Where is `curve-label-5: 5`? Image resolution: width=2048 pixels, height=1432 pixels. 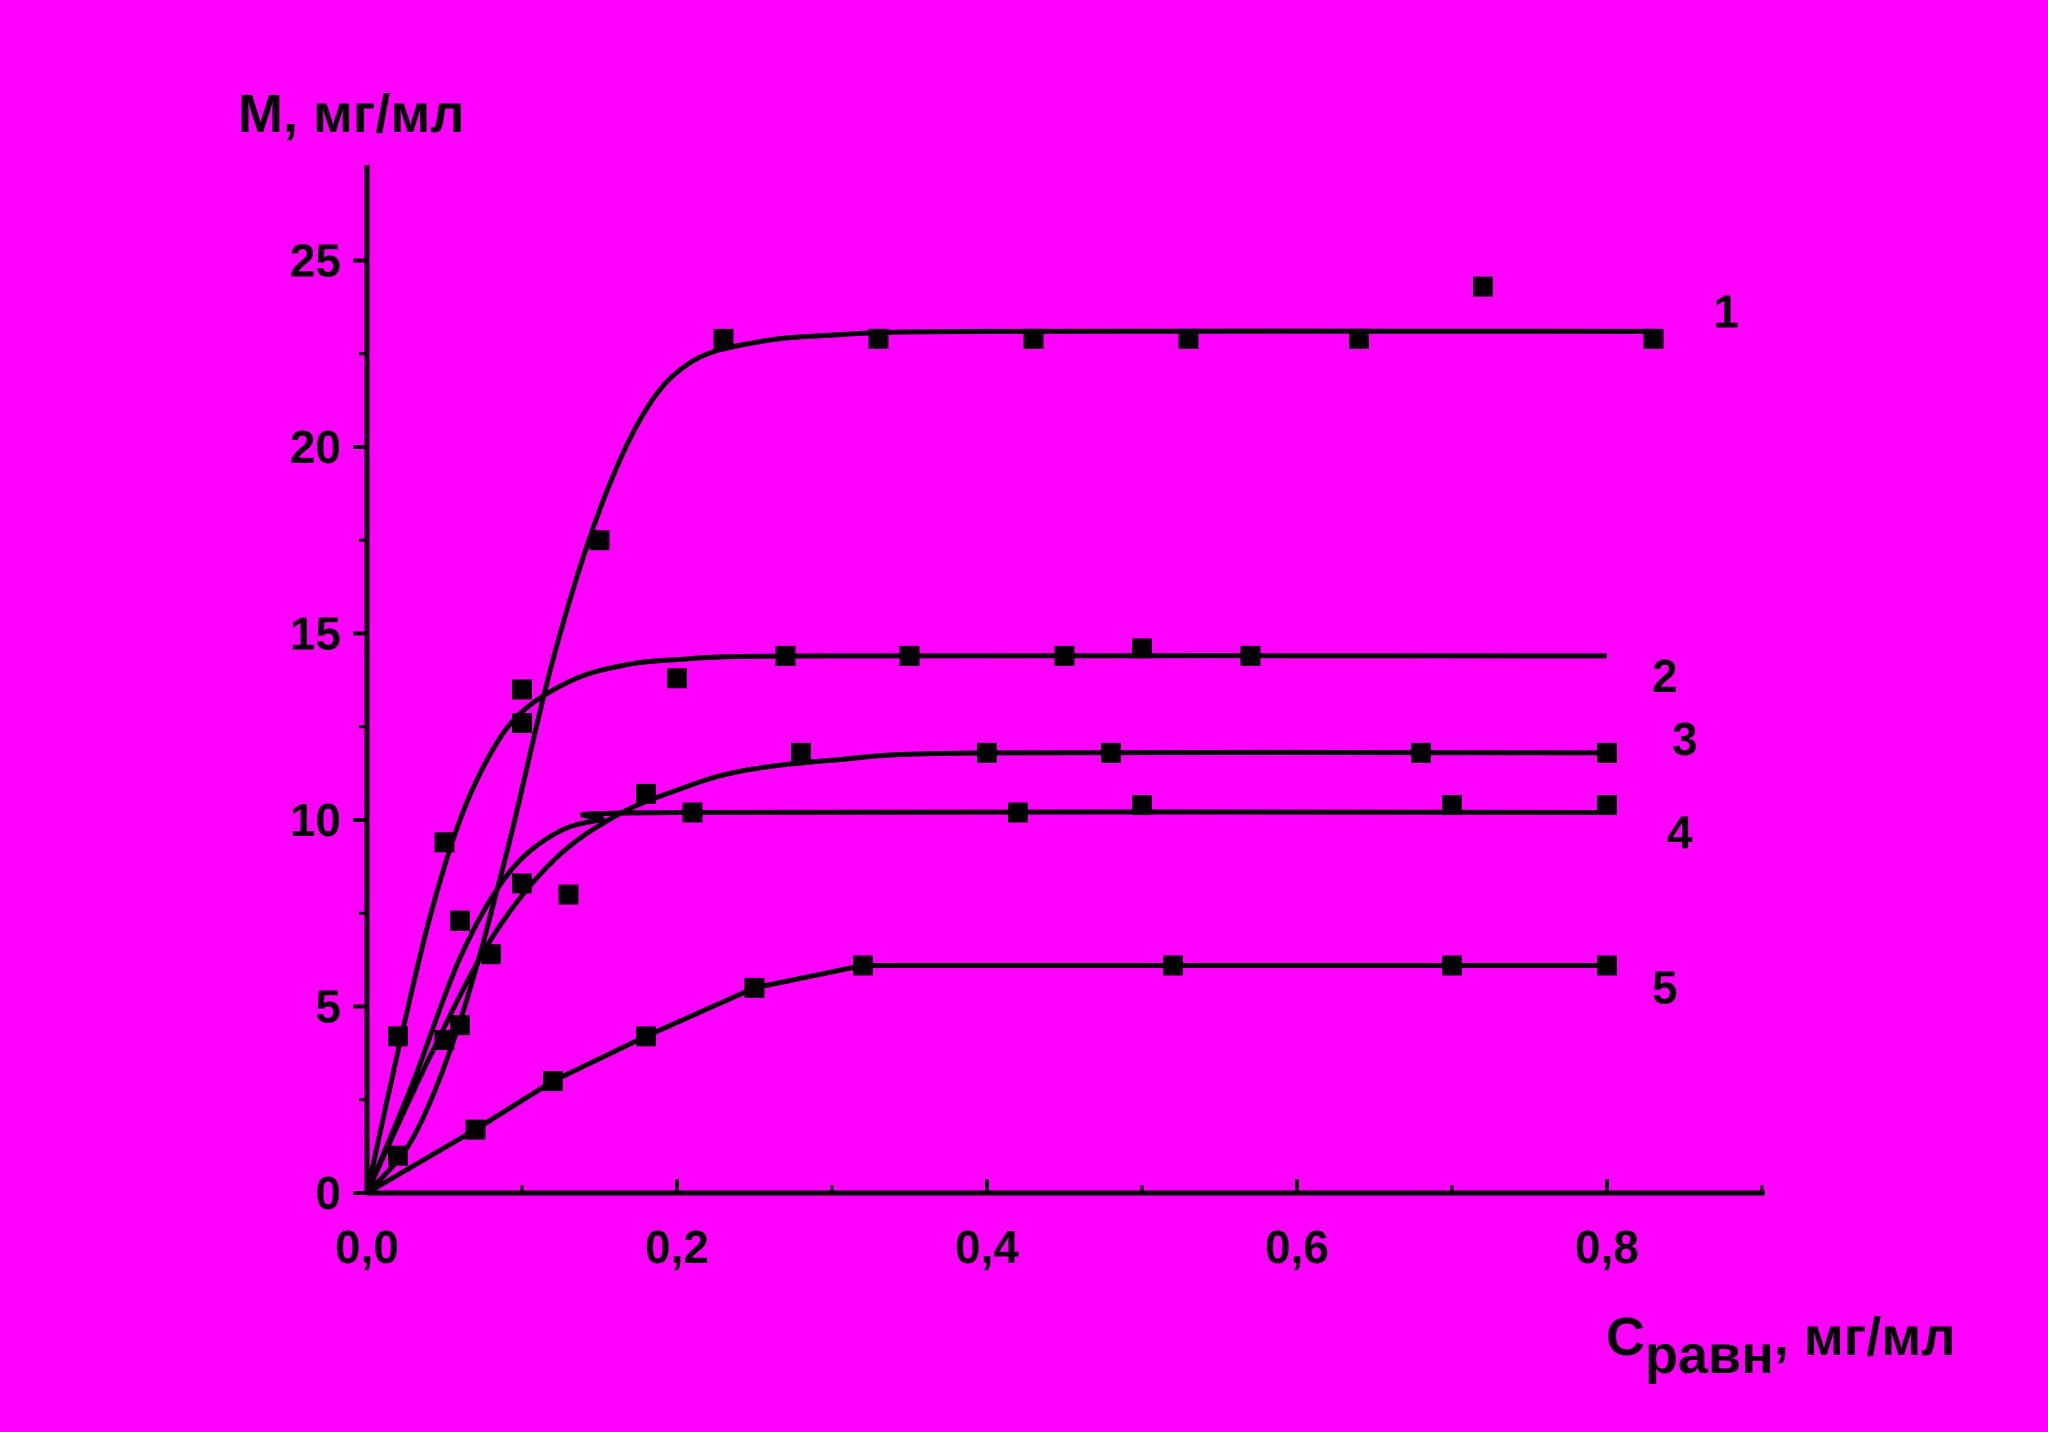
curve-label-5: 5 is located at coordinates (1665, 987).